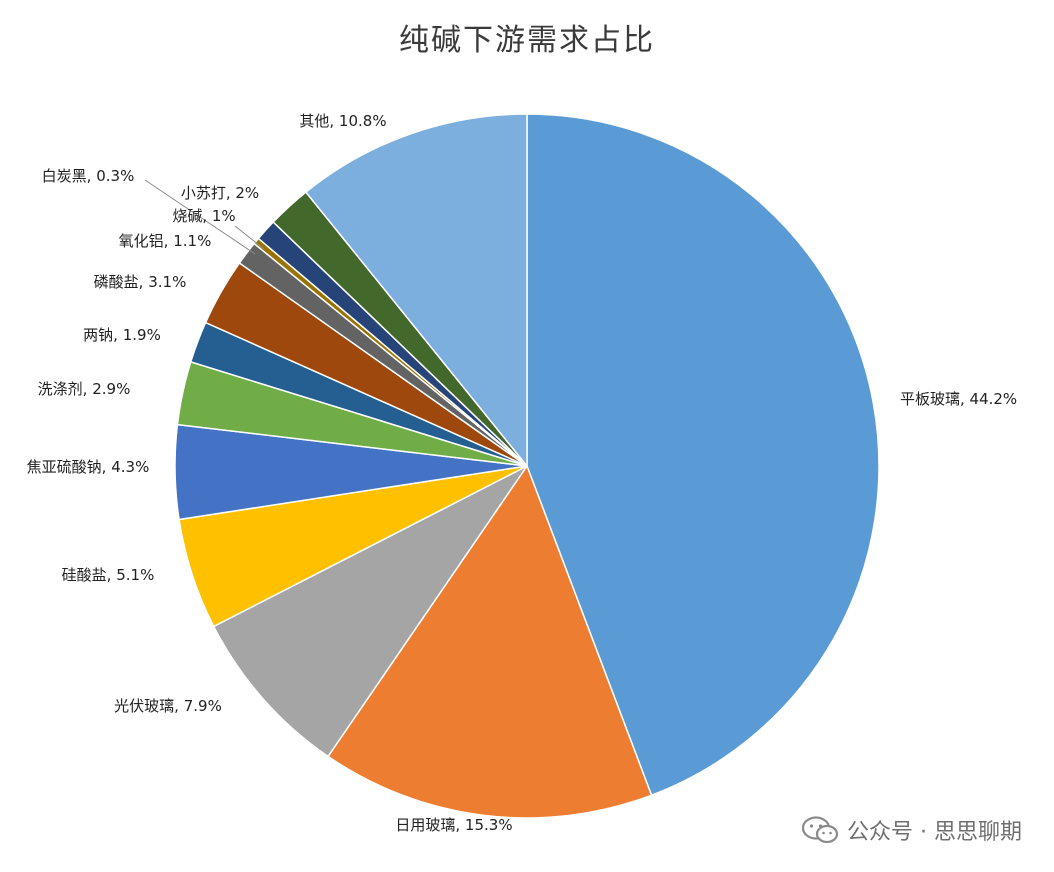 This screenshot has height=872, width=1054. What do you see at coordinates (220, 193) in the screenshot?
I see `slice-label-11: 小苏打, 2%` at bounding box center [220, 193].